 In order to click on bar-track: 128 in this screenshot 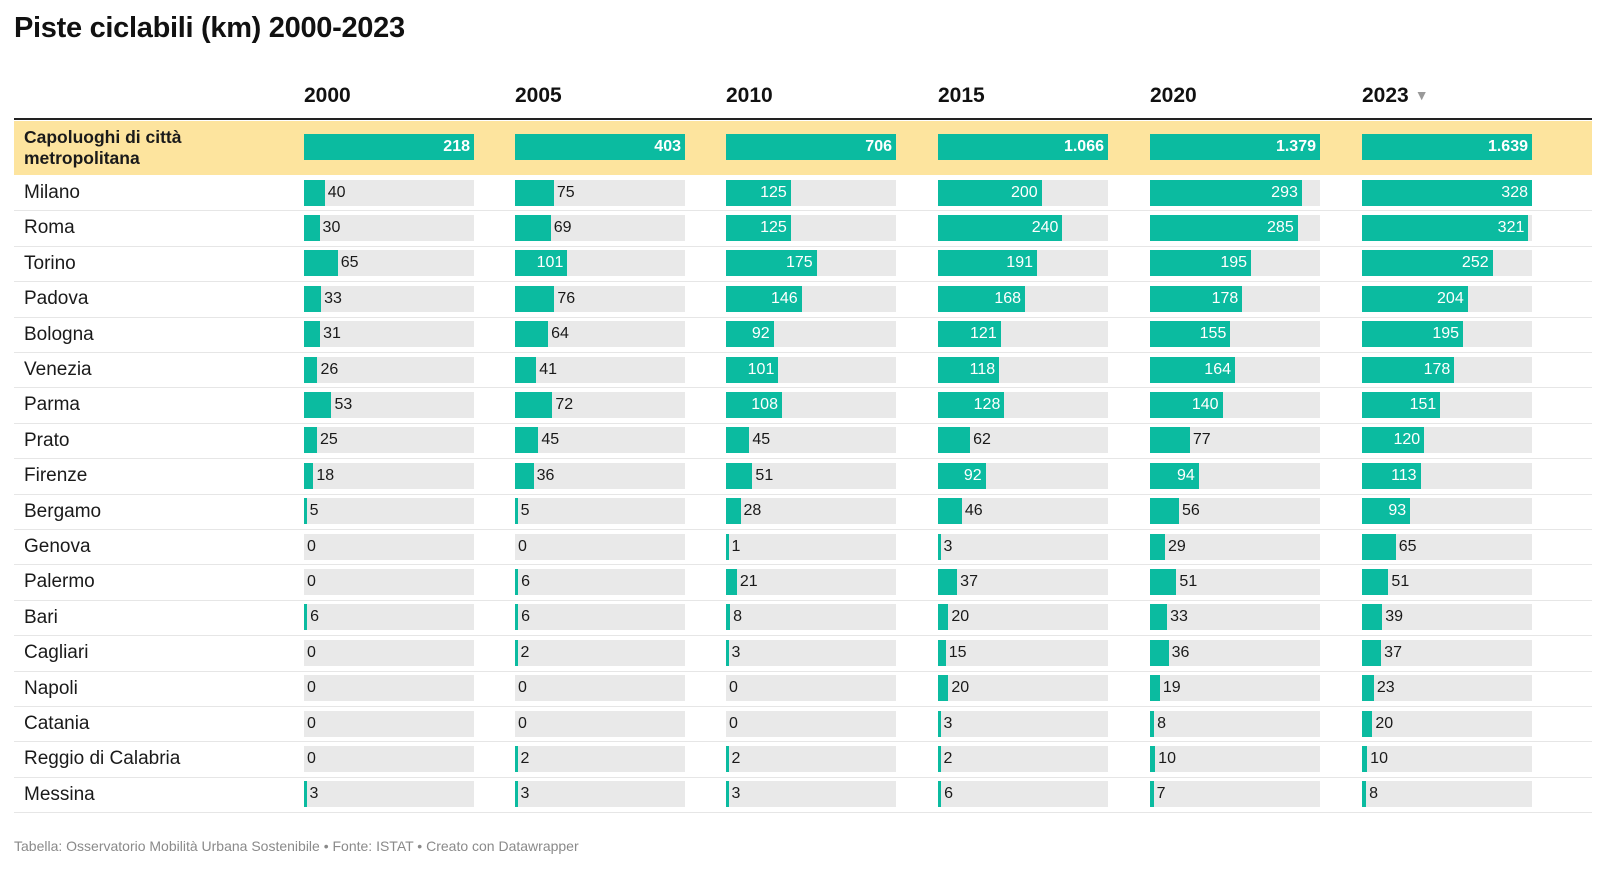, I will do `click(1023, 404)`.